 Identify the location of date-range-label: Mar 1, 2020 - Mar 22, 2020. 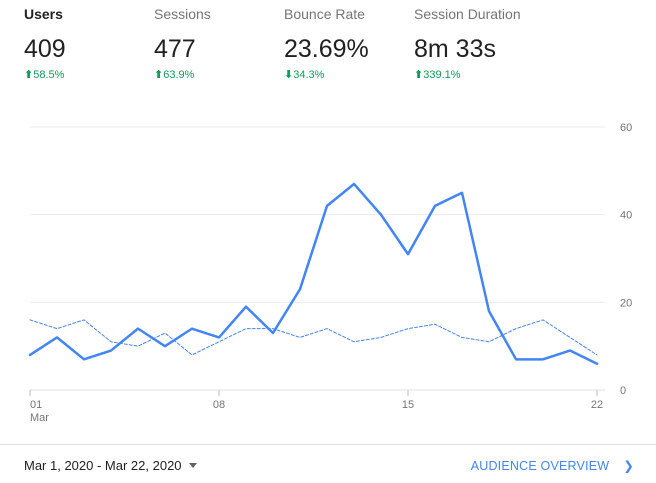
(103, 465).